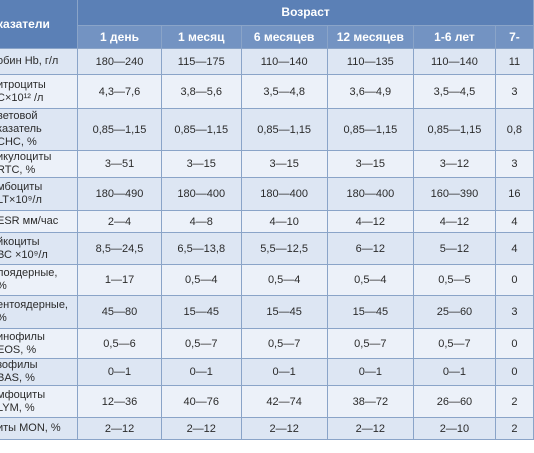 The width and height of the screenshot is (534, 453). What do you see at coordinates (24, 254) in the screenshot?
I see `parameter-unit: ВС ×10⁹/л` at bounding box center [24, 254].